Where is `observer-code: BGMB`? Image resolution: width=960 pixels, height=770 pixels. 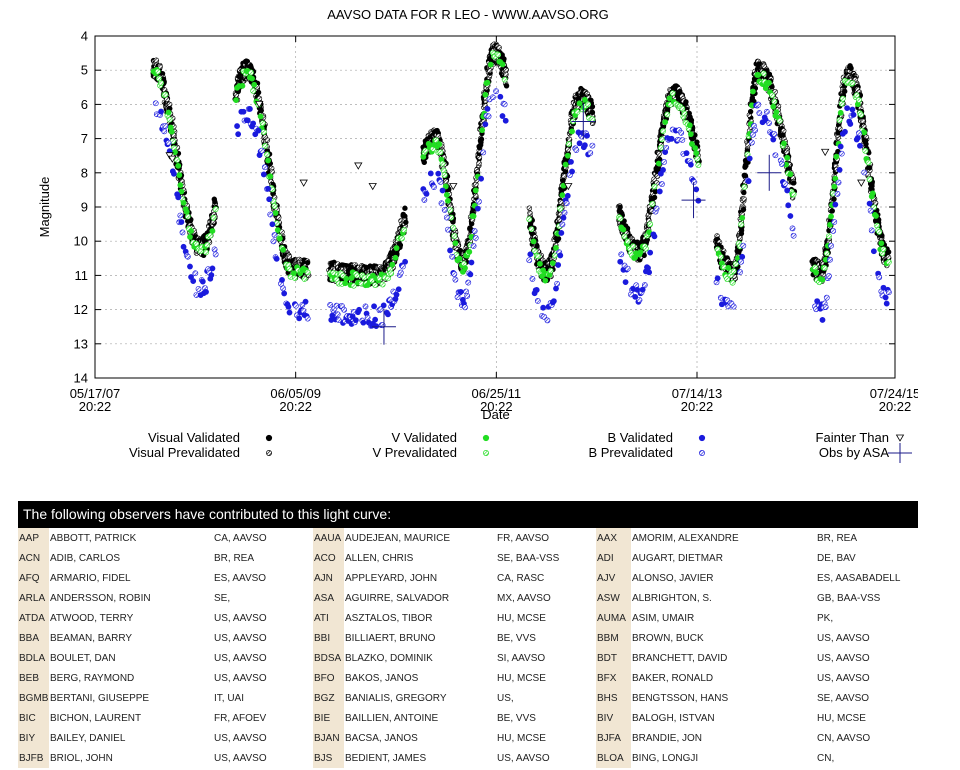
observer-code: BGMB is located at coordinates (33, 698).